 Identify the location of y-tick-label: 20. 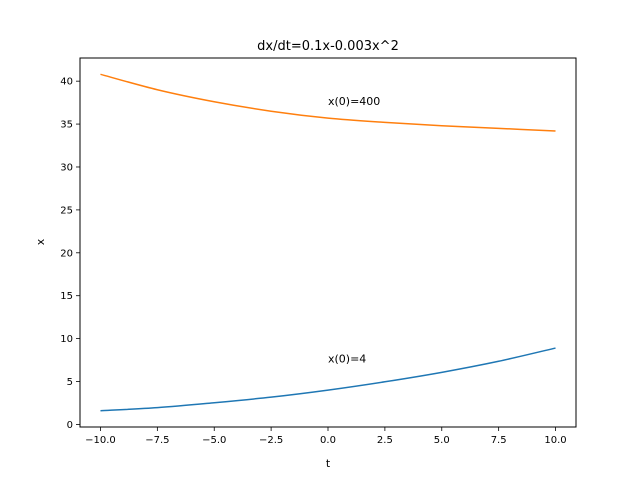
(66, 253).